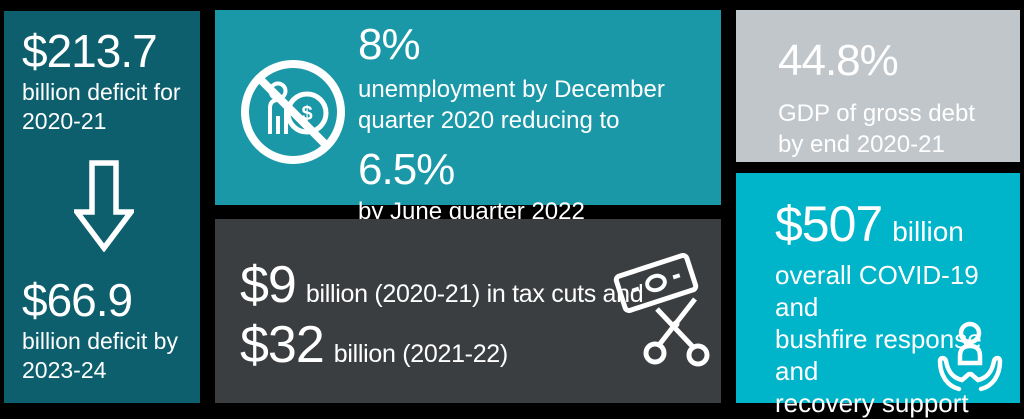  What do you see at coordinates (293, 112) in the screenshot?
I see `no-unemployment-icon: $` at bounding box center [293, 112].